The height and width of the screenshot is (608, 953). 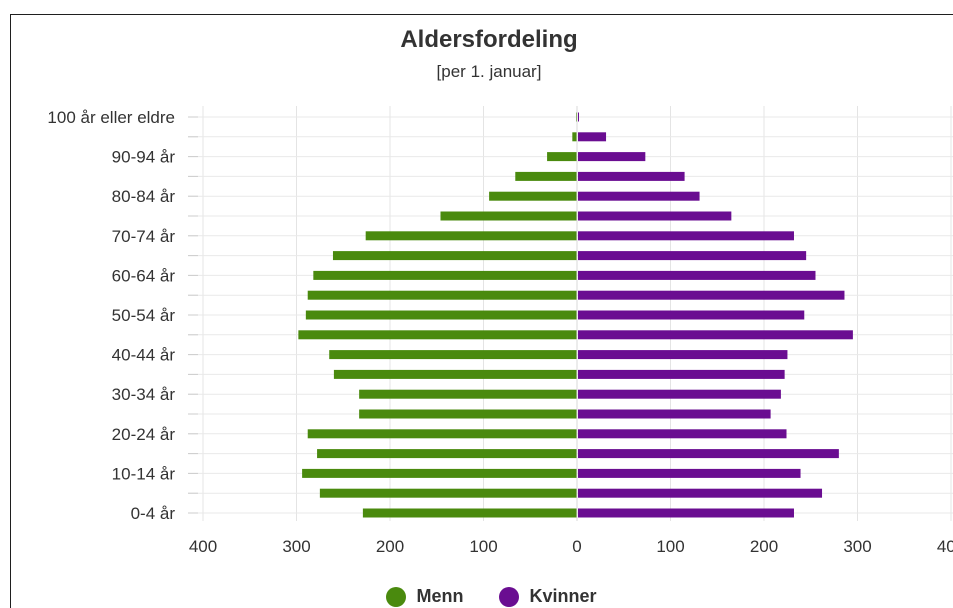 What do you see at coordinates (144, 394) in the screenshot?
I see `y-tick-label: 30-34 år` at bounding box center [144, 394].